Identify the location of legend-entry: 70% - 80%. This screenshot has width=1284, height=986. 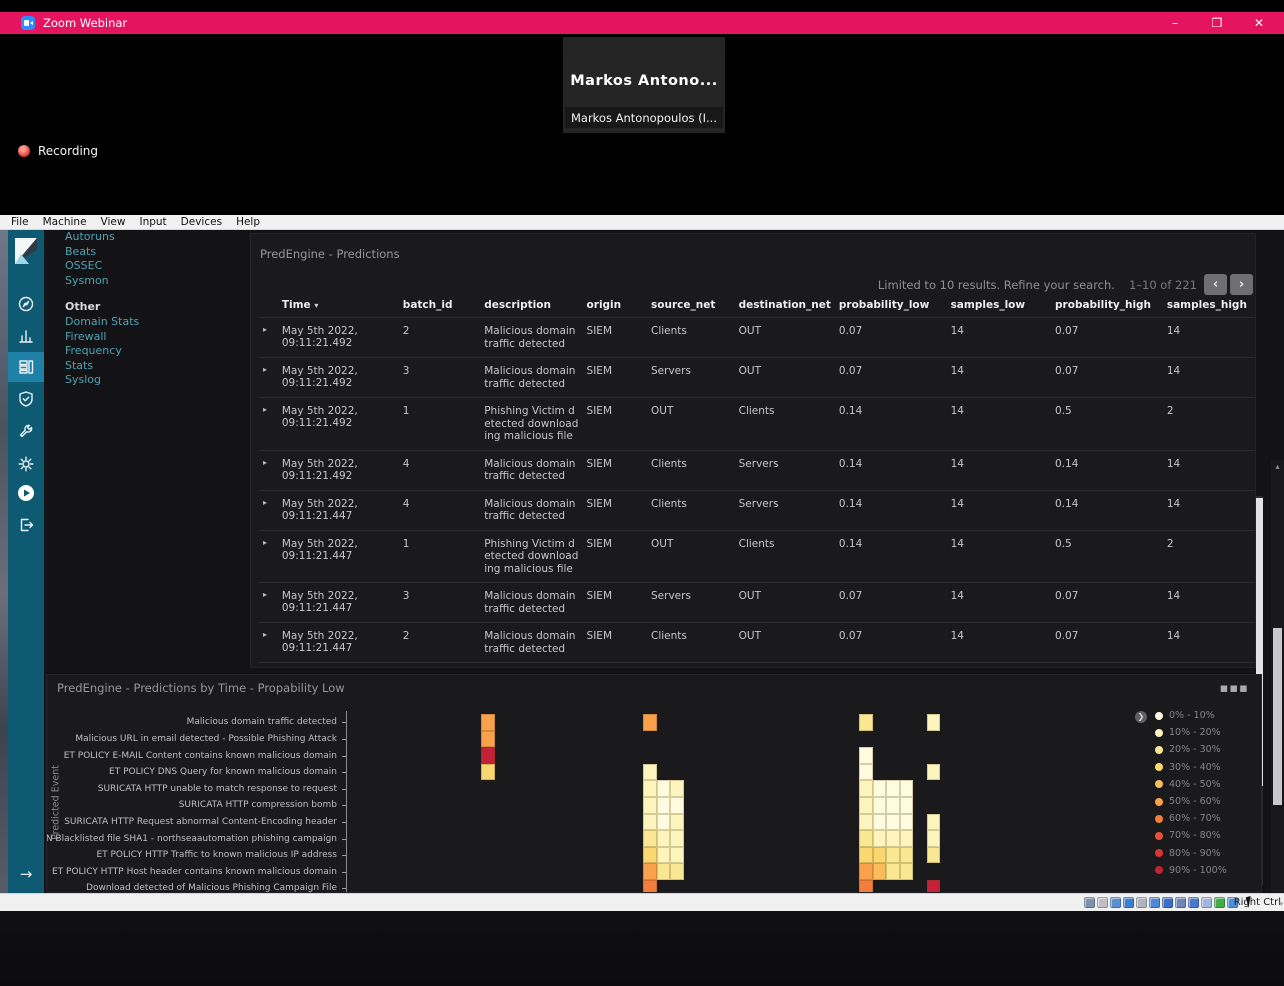
(1191, 835).